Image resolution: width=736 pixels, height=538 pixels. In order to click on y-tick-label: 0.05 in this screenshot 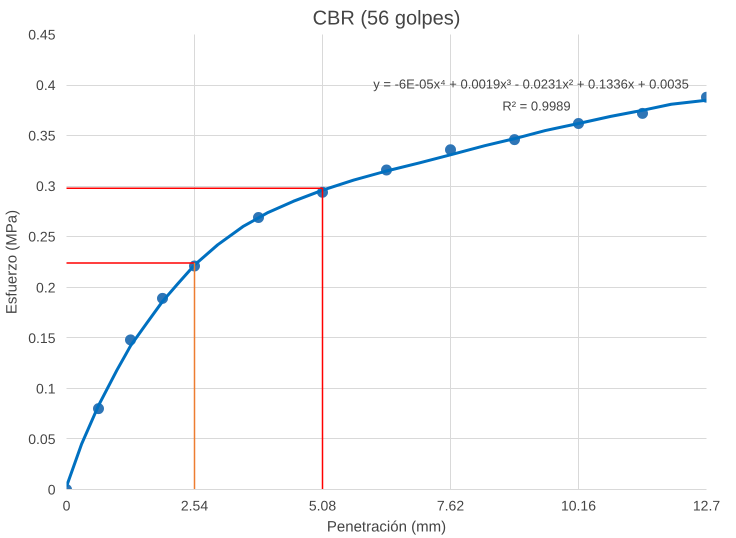, I will do `click(42, 438)`.